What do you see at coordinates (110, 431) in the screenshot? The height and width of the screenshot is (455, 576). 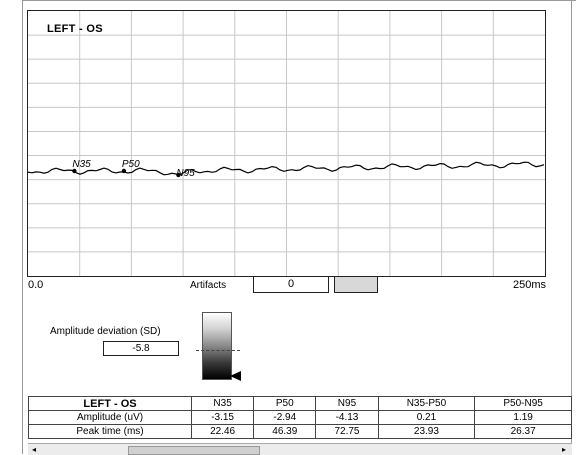 I see `row-label: Peak time (ms)` at bounding box center [110, 431].